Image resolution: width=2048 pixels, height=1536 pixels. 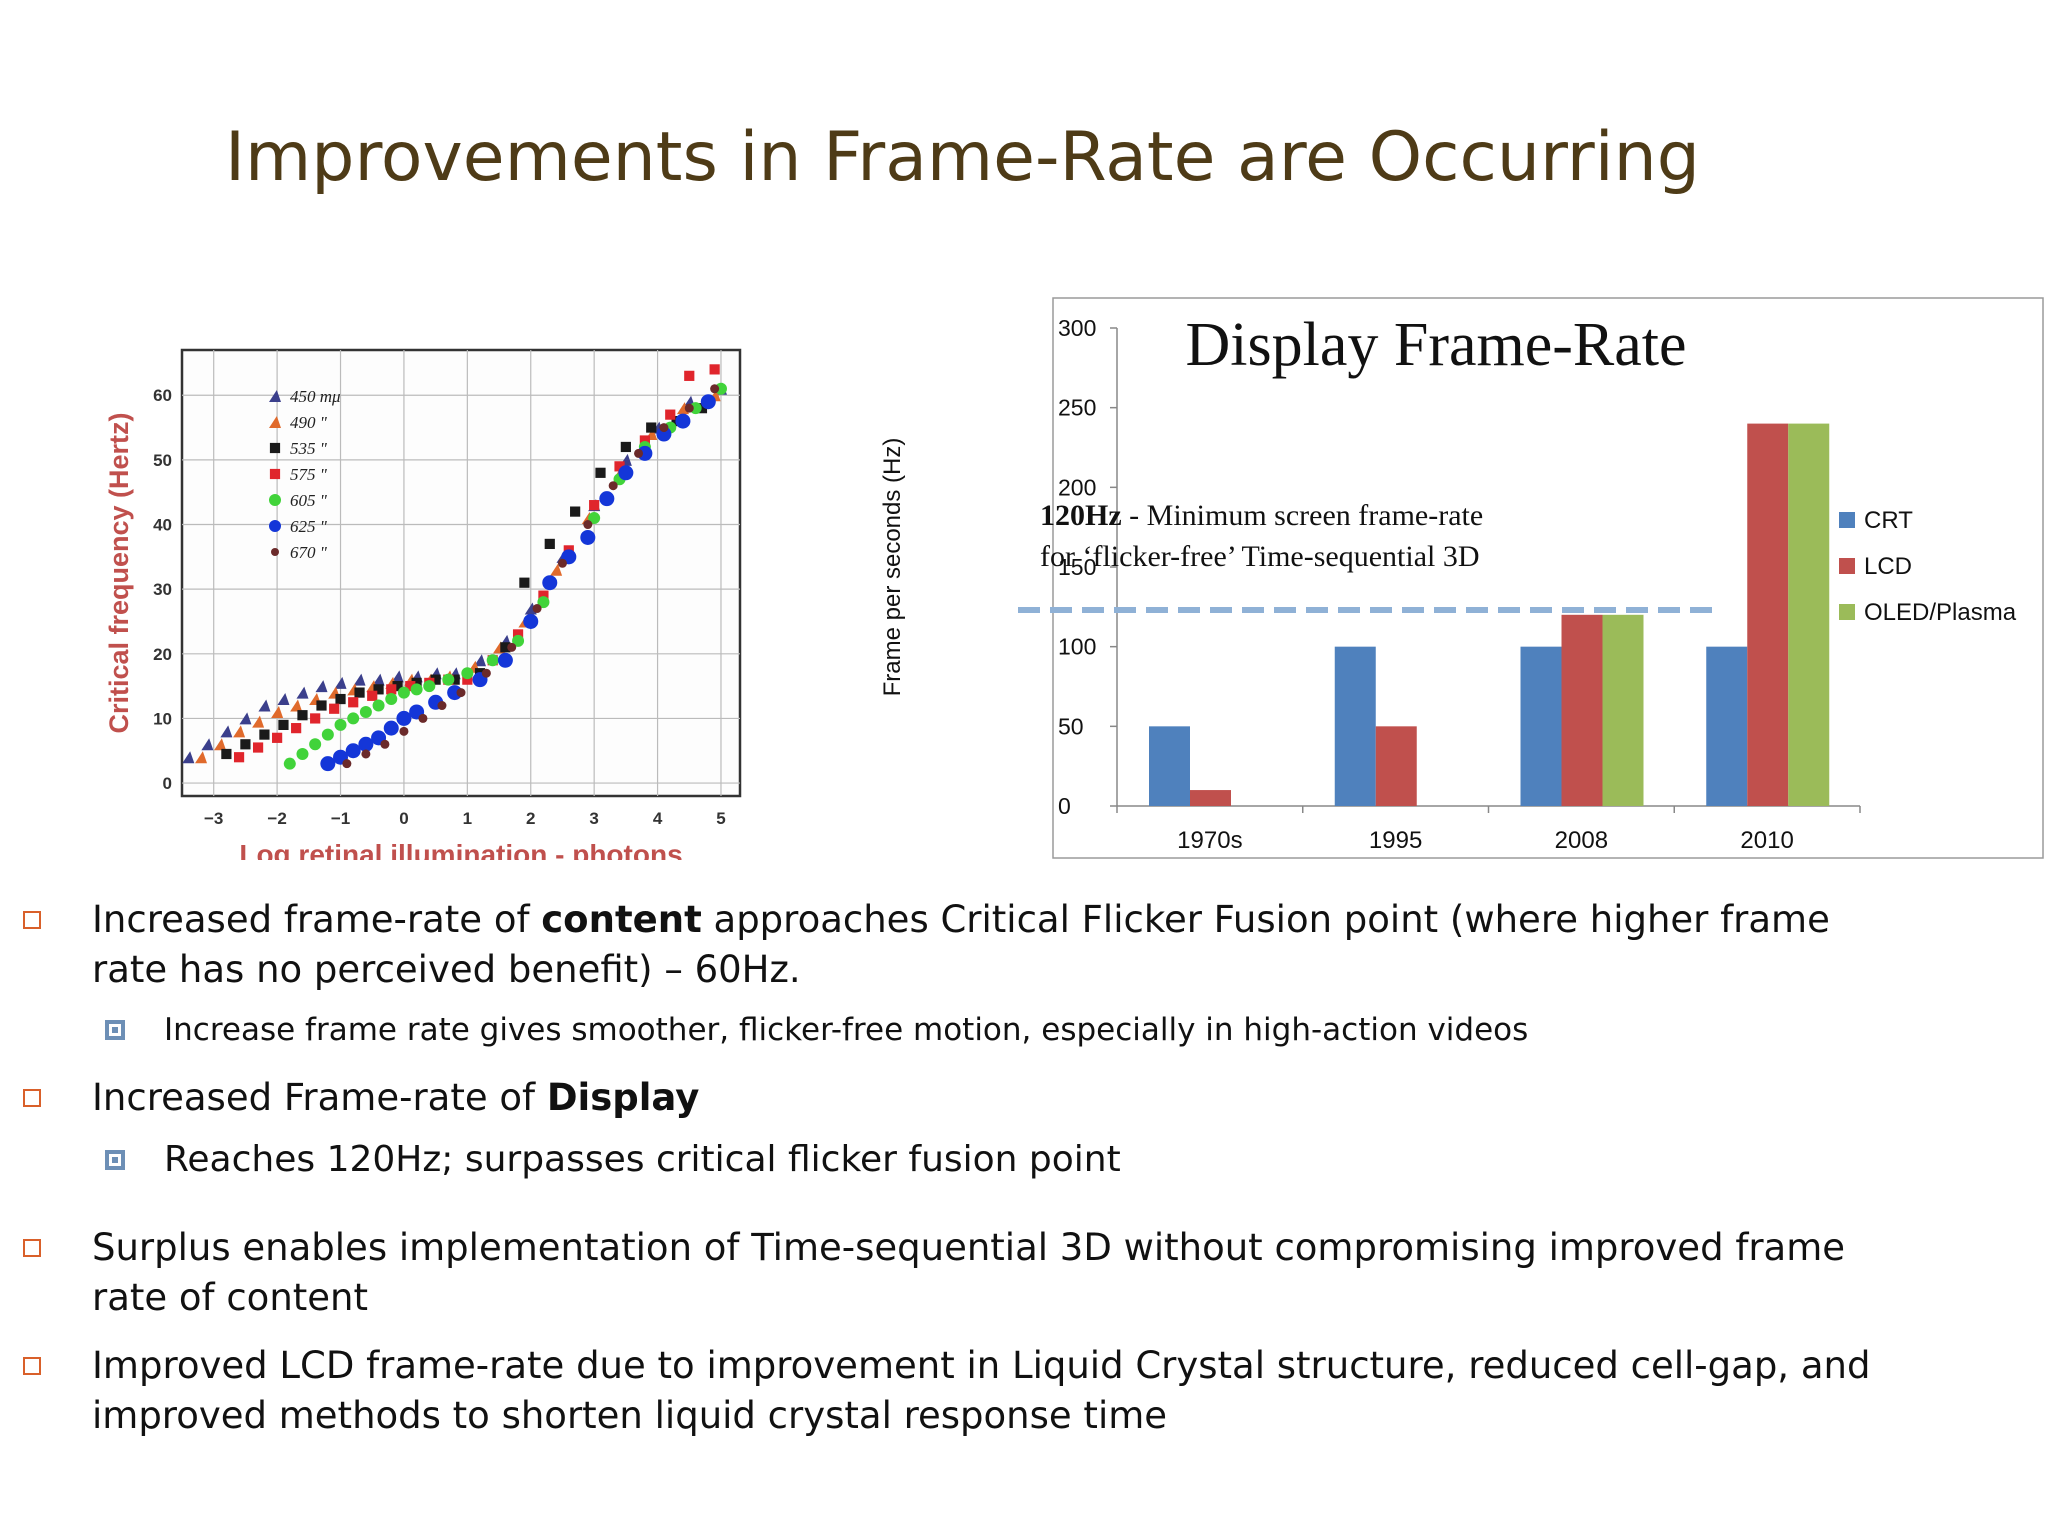 I want to click on cff-legend: 450 mμ 490 " 535 " 575 " 605 " 625 " 670 ", so click(x=305, y=474).